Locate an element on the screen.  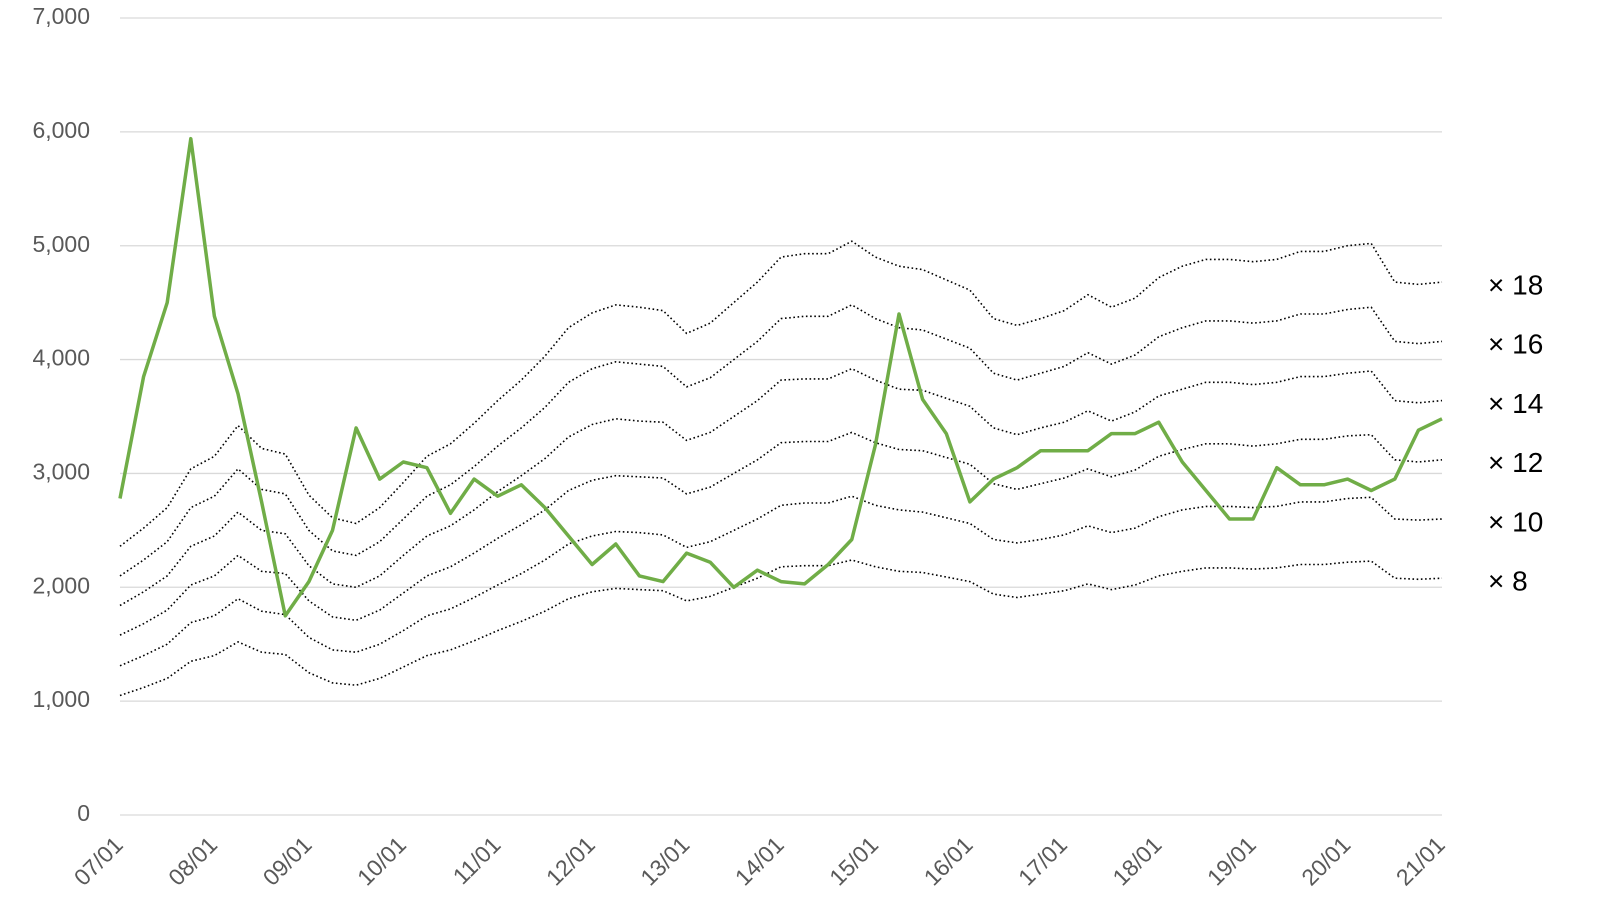
y-tick-label: 7,000 is located at coordinates (61, 16).